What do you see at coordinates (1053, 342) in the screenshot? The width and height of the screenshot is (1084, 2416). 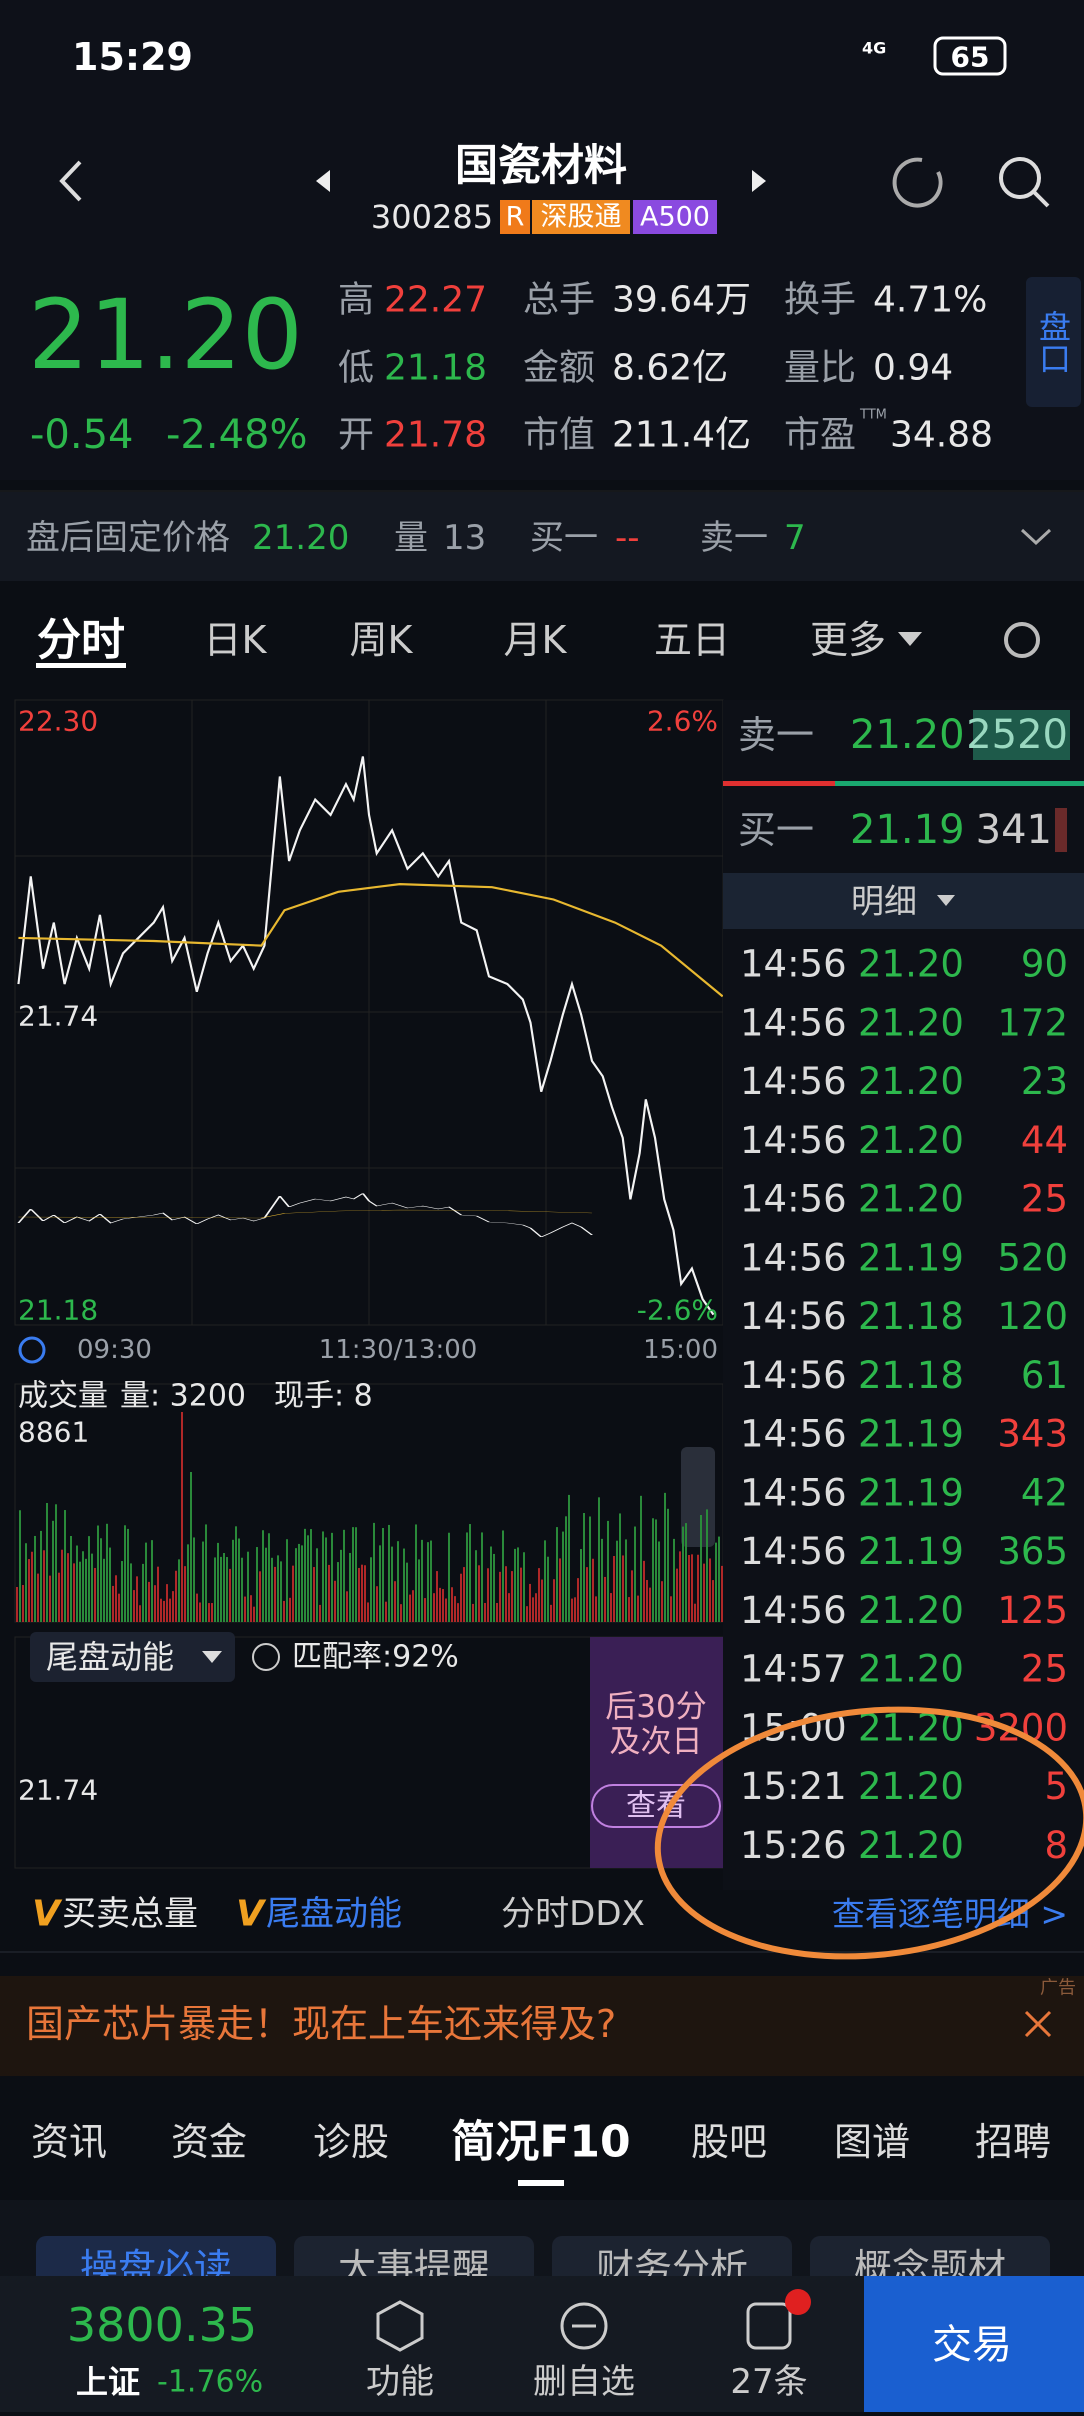 I see `side-button` at bounding box center [1053, 342].